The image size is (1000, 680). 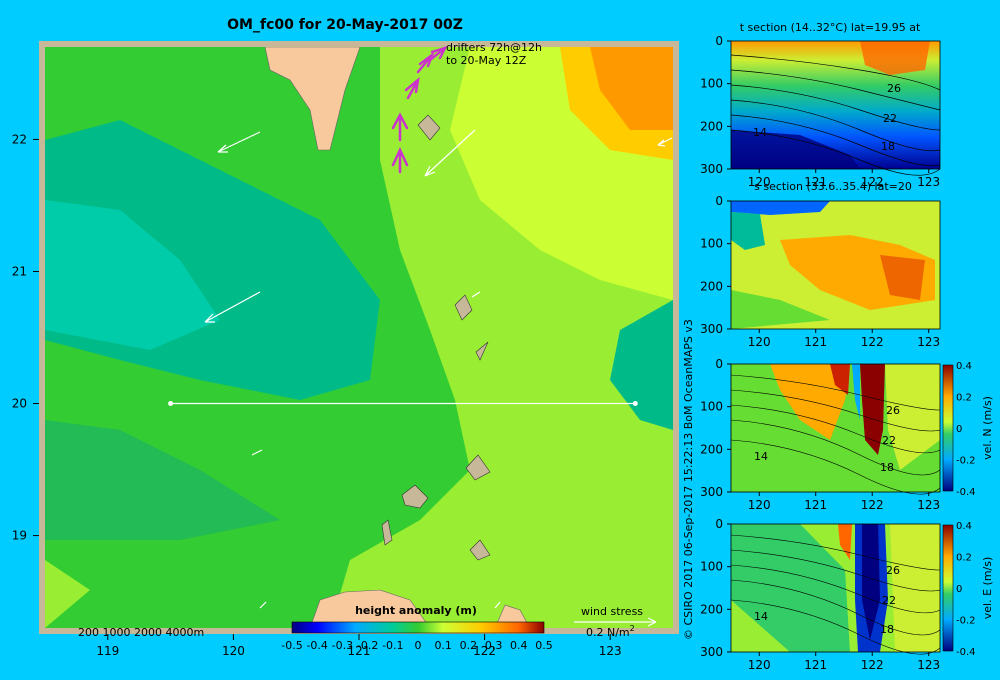 I want to click on colorbar-tick-label: -0.1, so click(x=392, y=645).